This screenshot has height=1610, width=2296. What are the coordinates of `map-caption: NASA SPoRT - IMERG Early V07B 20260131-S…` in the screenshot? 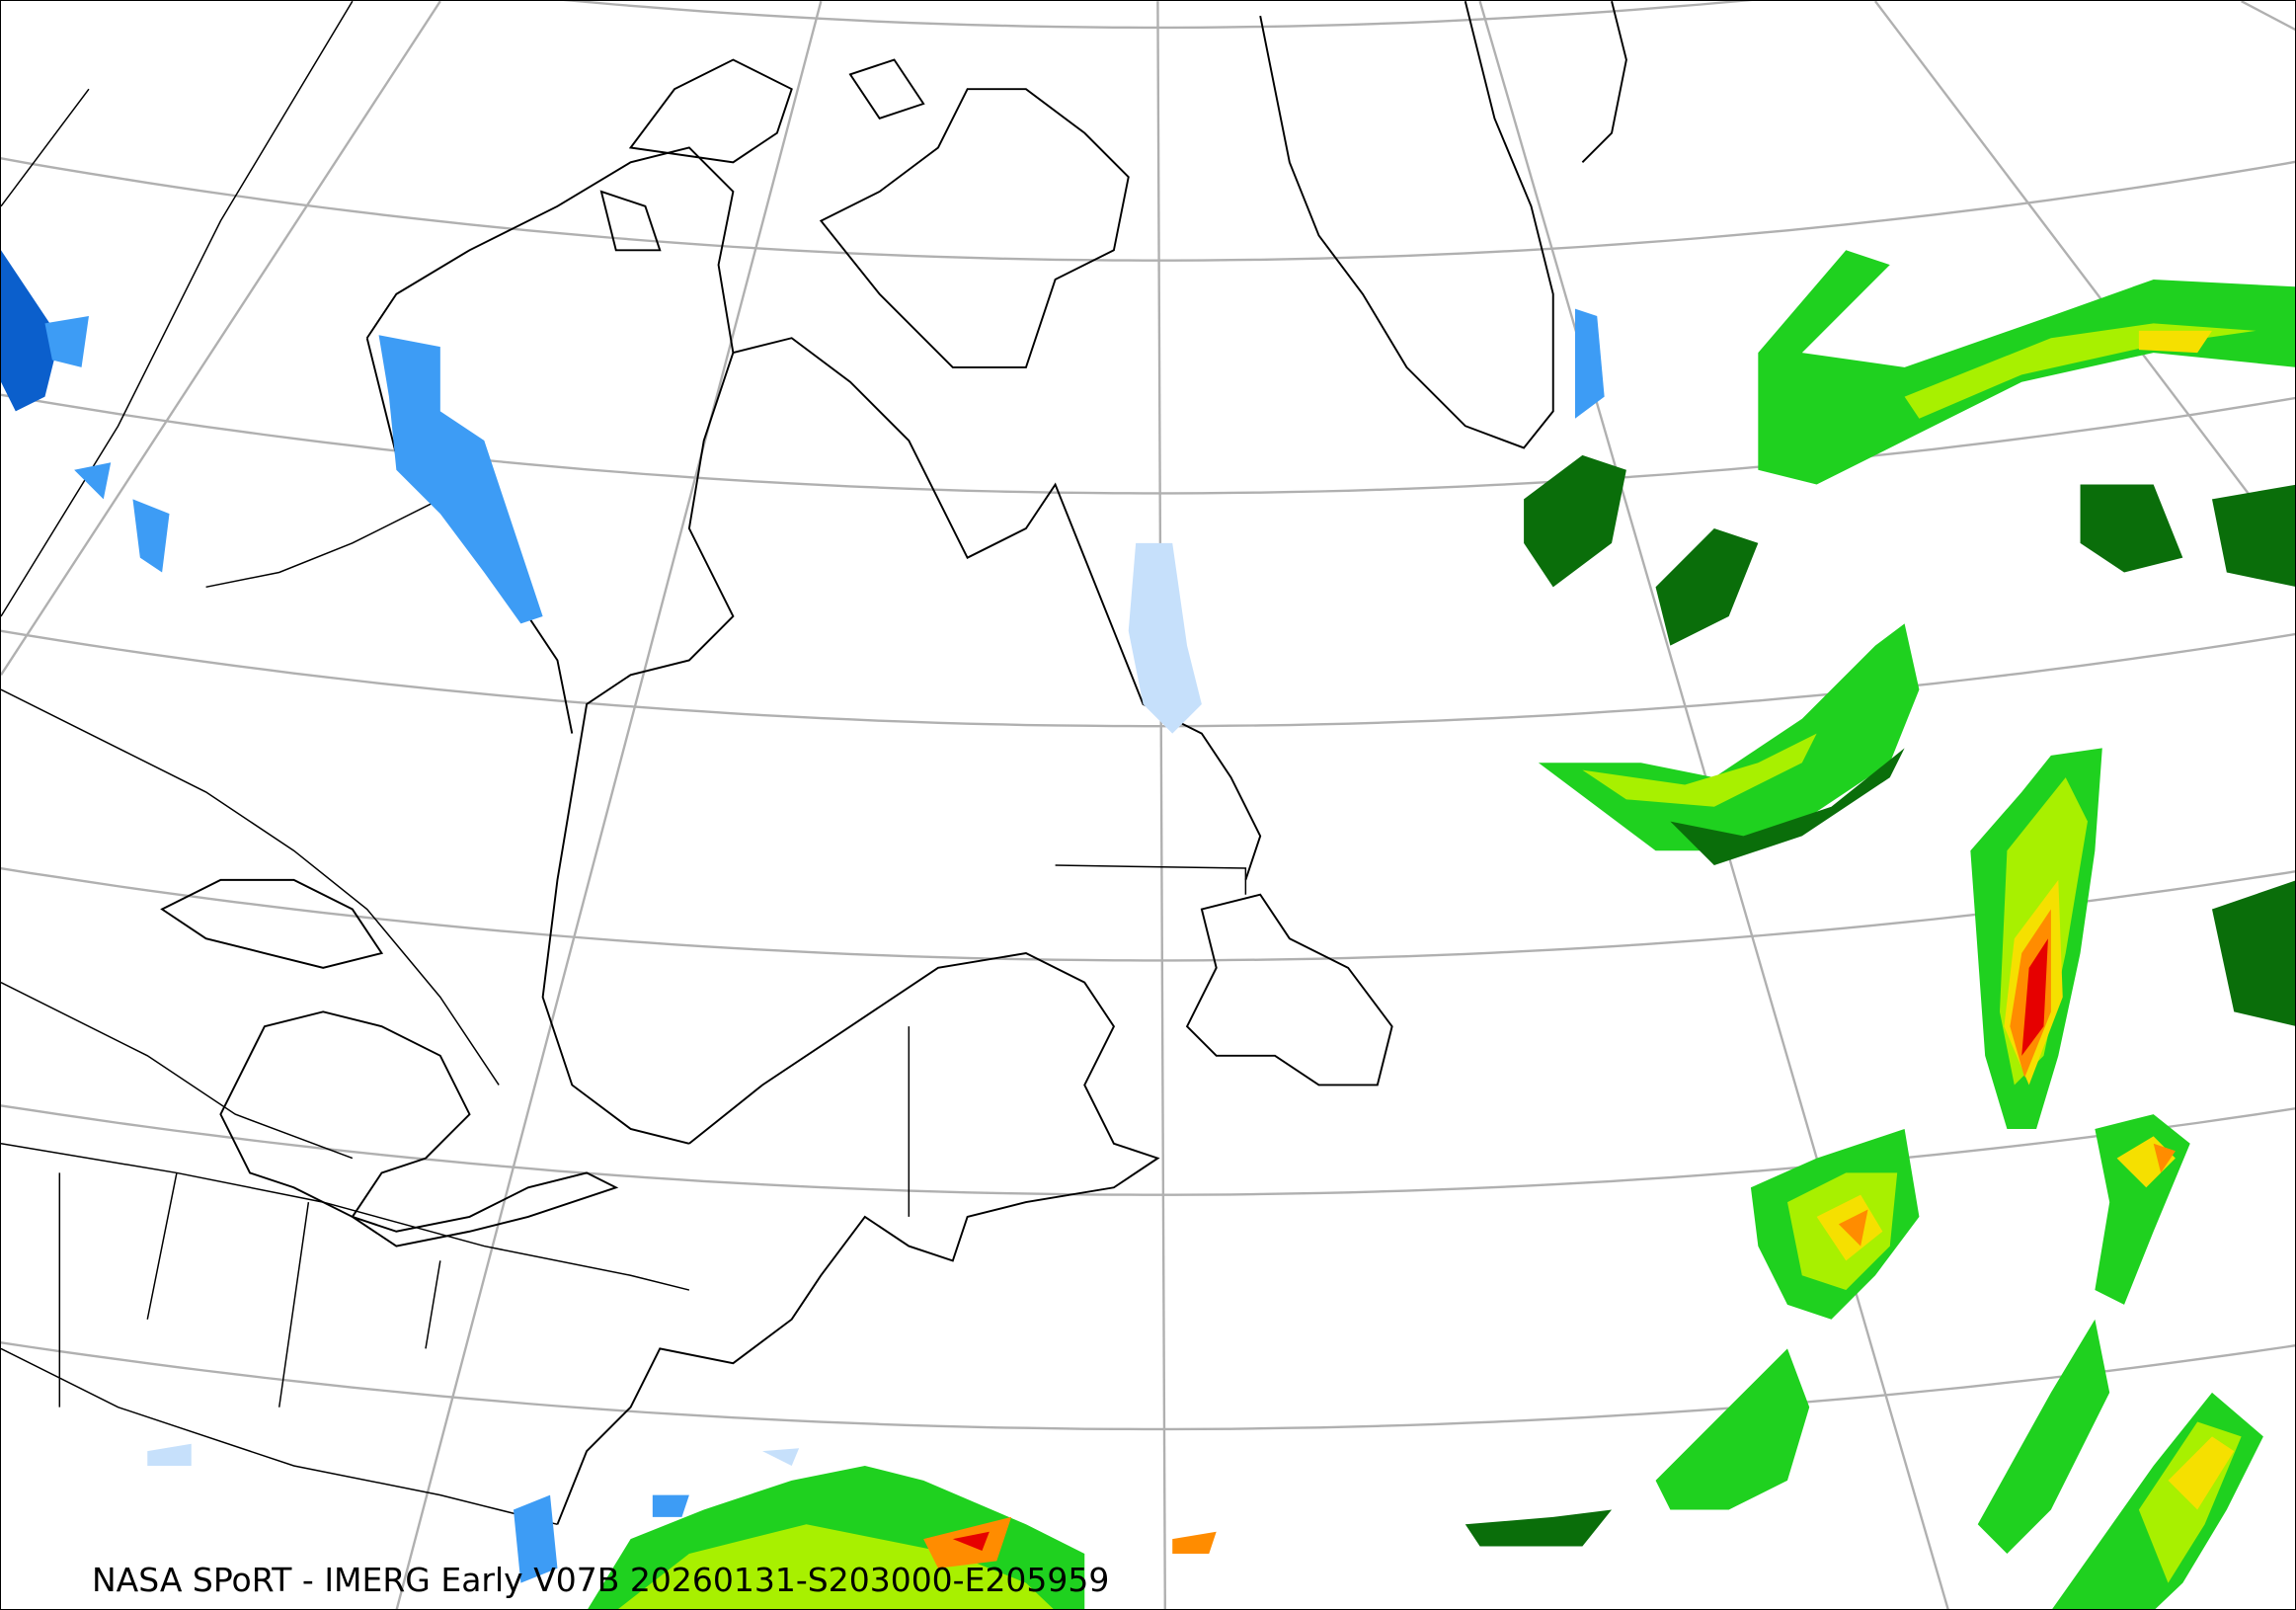 It's located at (601, 1580).